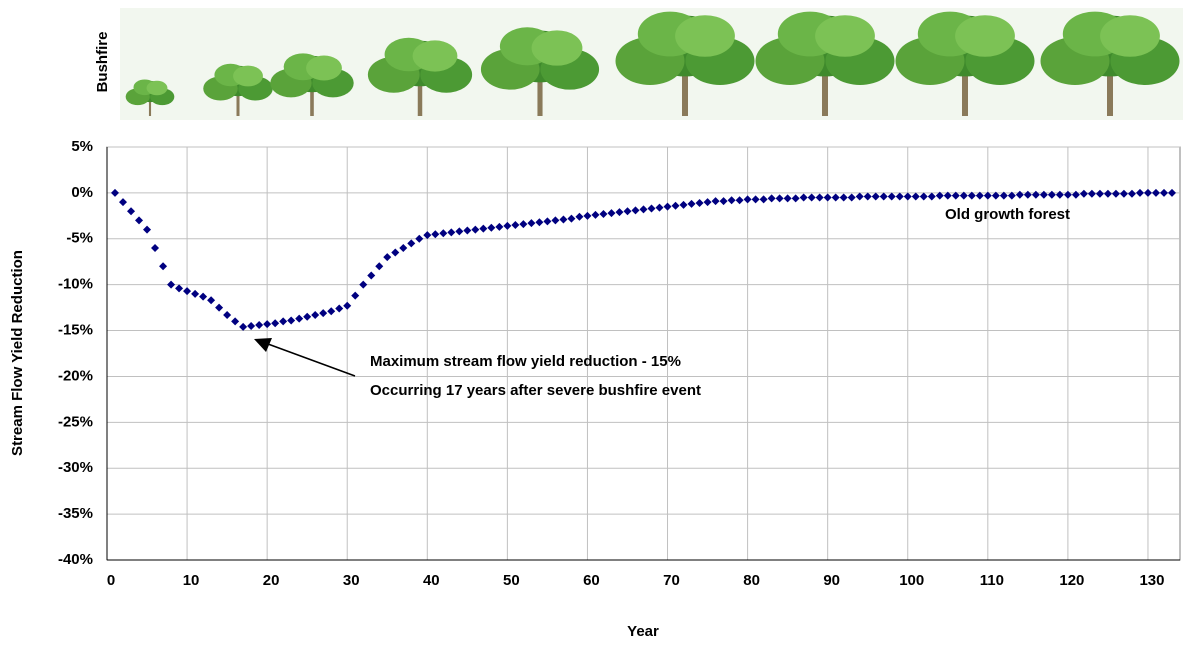  What do you see at coordinates (1071, 580) in the screenshot?
I see `x-tick-label: 120` at bounding box center [1071, 580].